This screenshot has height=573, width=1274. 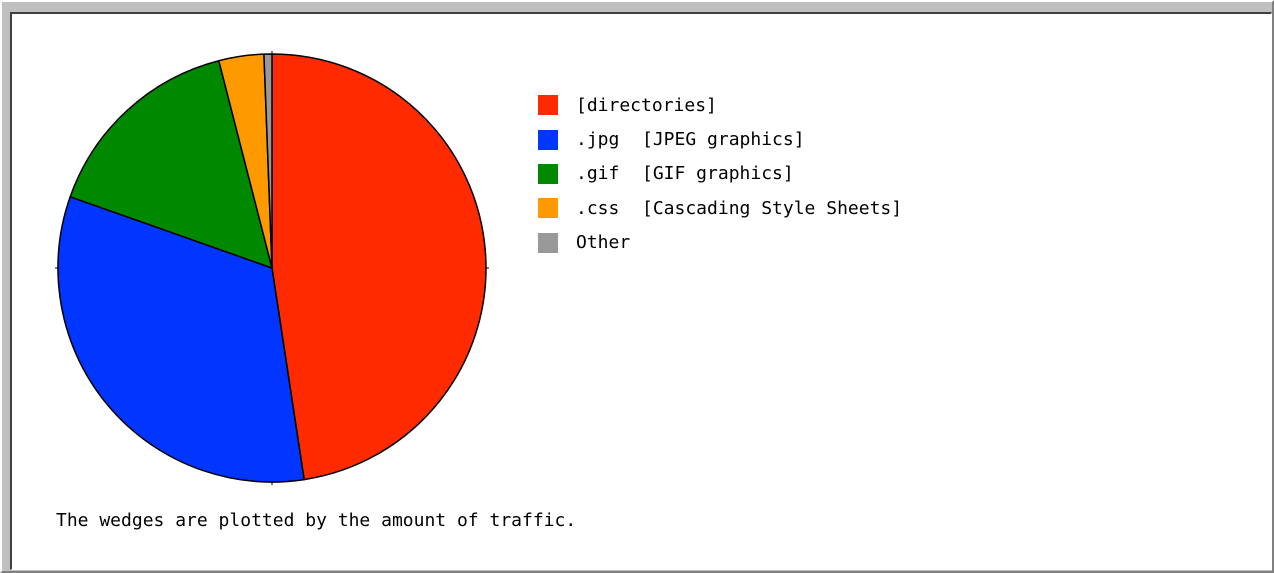 What do you see at coordinates (598, 174) in the screenshot?
I see `legend-ext-2: .gif` at bounding box center [598, 174].